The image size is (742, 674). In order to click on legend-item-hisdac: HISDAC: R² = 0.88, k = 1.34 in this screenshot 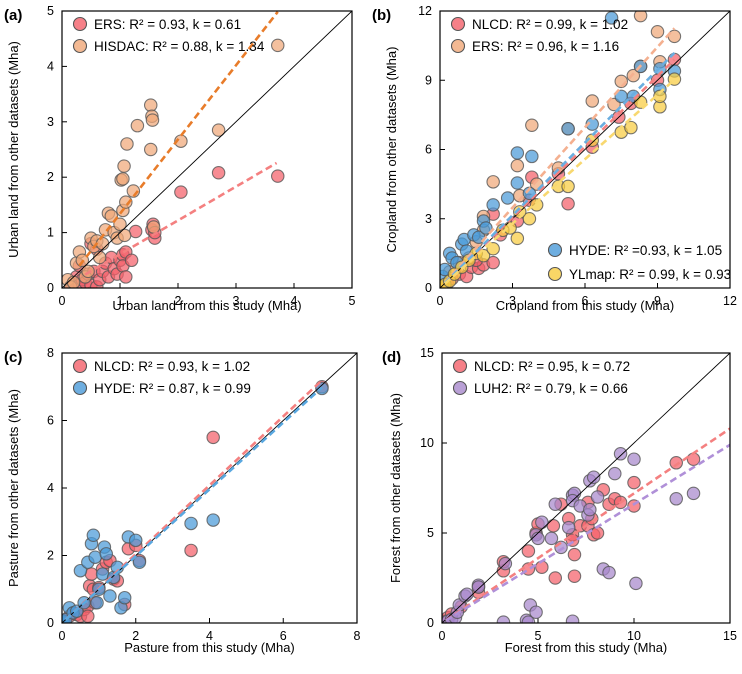, I will do `click(168, 46)`.